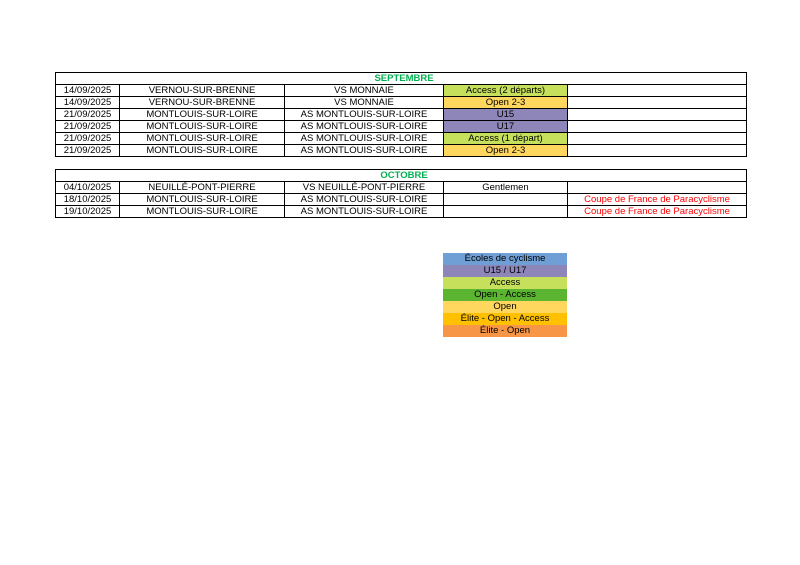 This screenshot has width=800, height=565. I want to click on category-cell: Access (2 départs), so click(505, 90).